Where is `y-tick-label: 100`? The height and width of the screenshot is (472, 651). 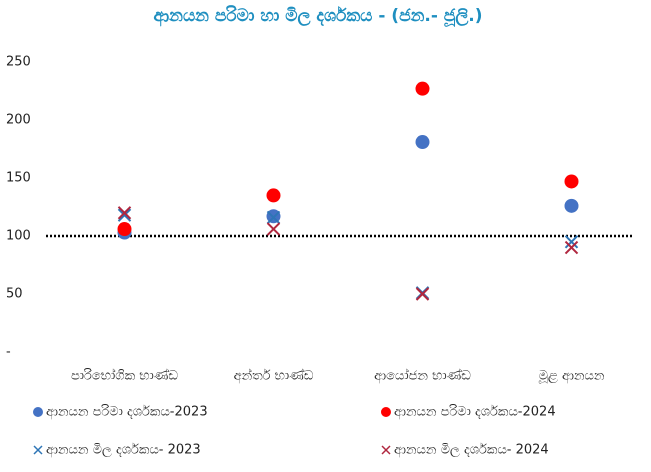 y-tick-label: 100 is located at coordinates (18, 236).